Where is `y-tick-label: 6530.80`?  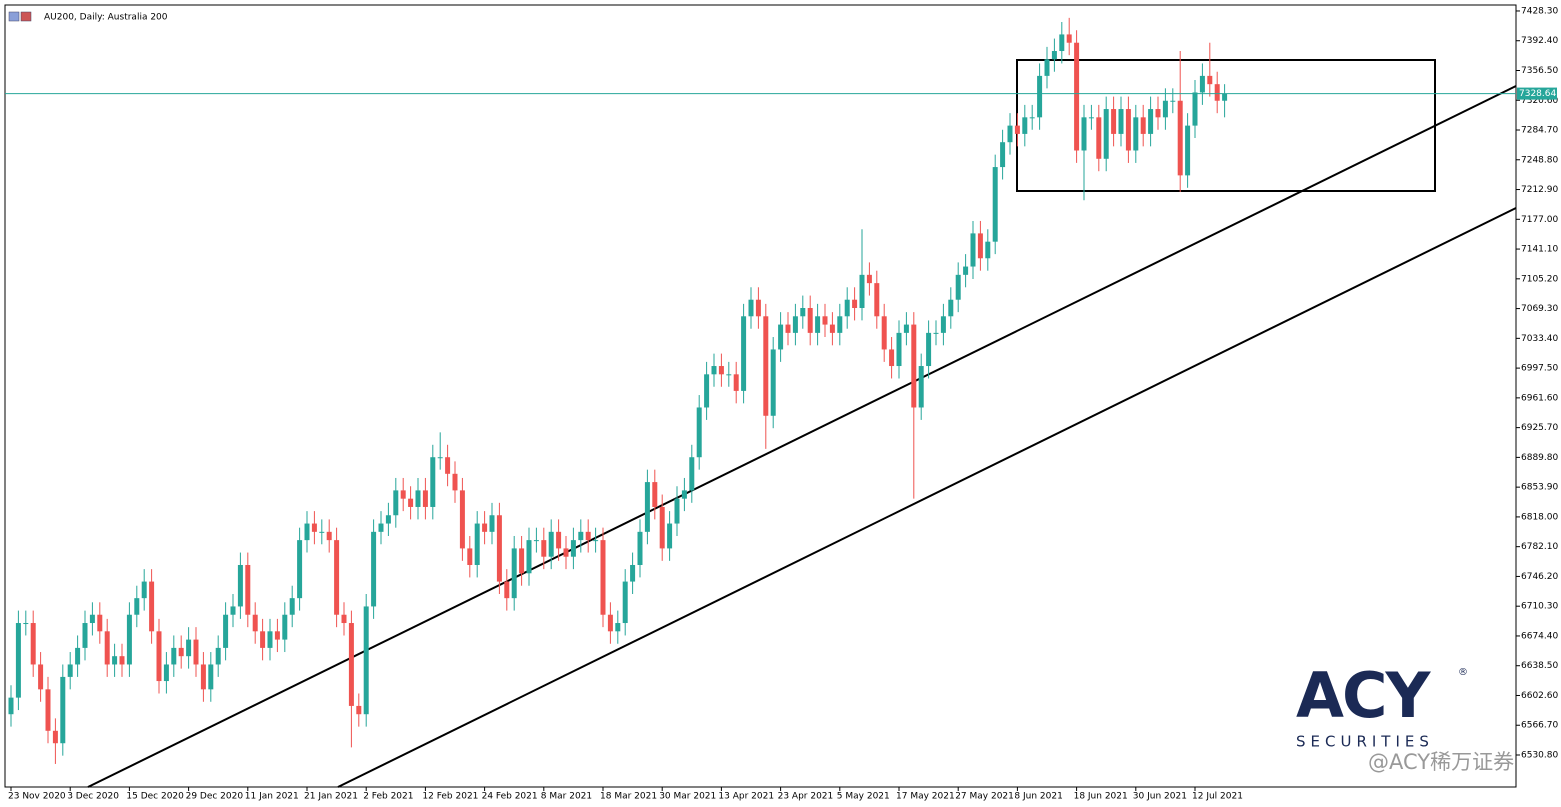
y-tick-label: 6530.80 is located at coordinates (1539, 756).